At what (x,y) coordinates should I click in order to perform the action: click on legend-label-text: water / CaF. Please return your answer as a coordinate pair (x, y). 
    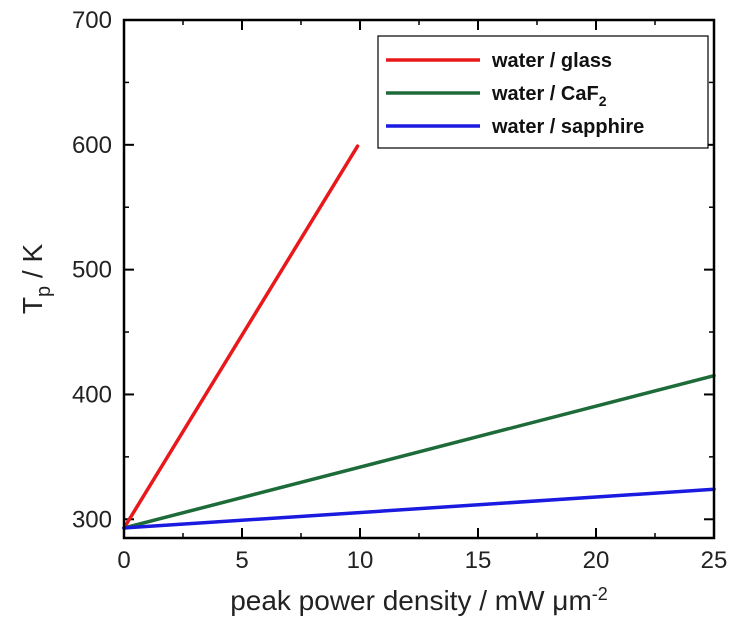
    Looking at the image, I should click on (545, 94).